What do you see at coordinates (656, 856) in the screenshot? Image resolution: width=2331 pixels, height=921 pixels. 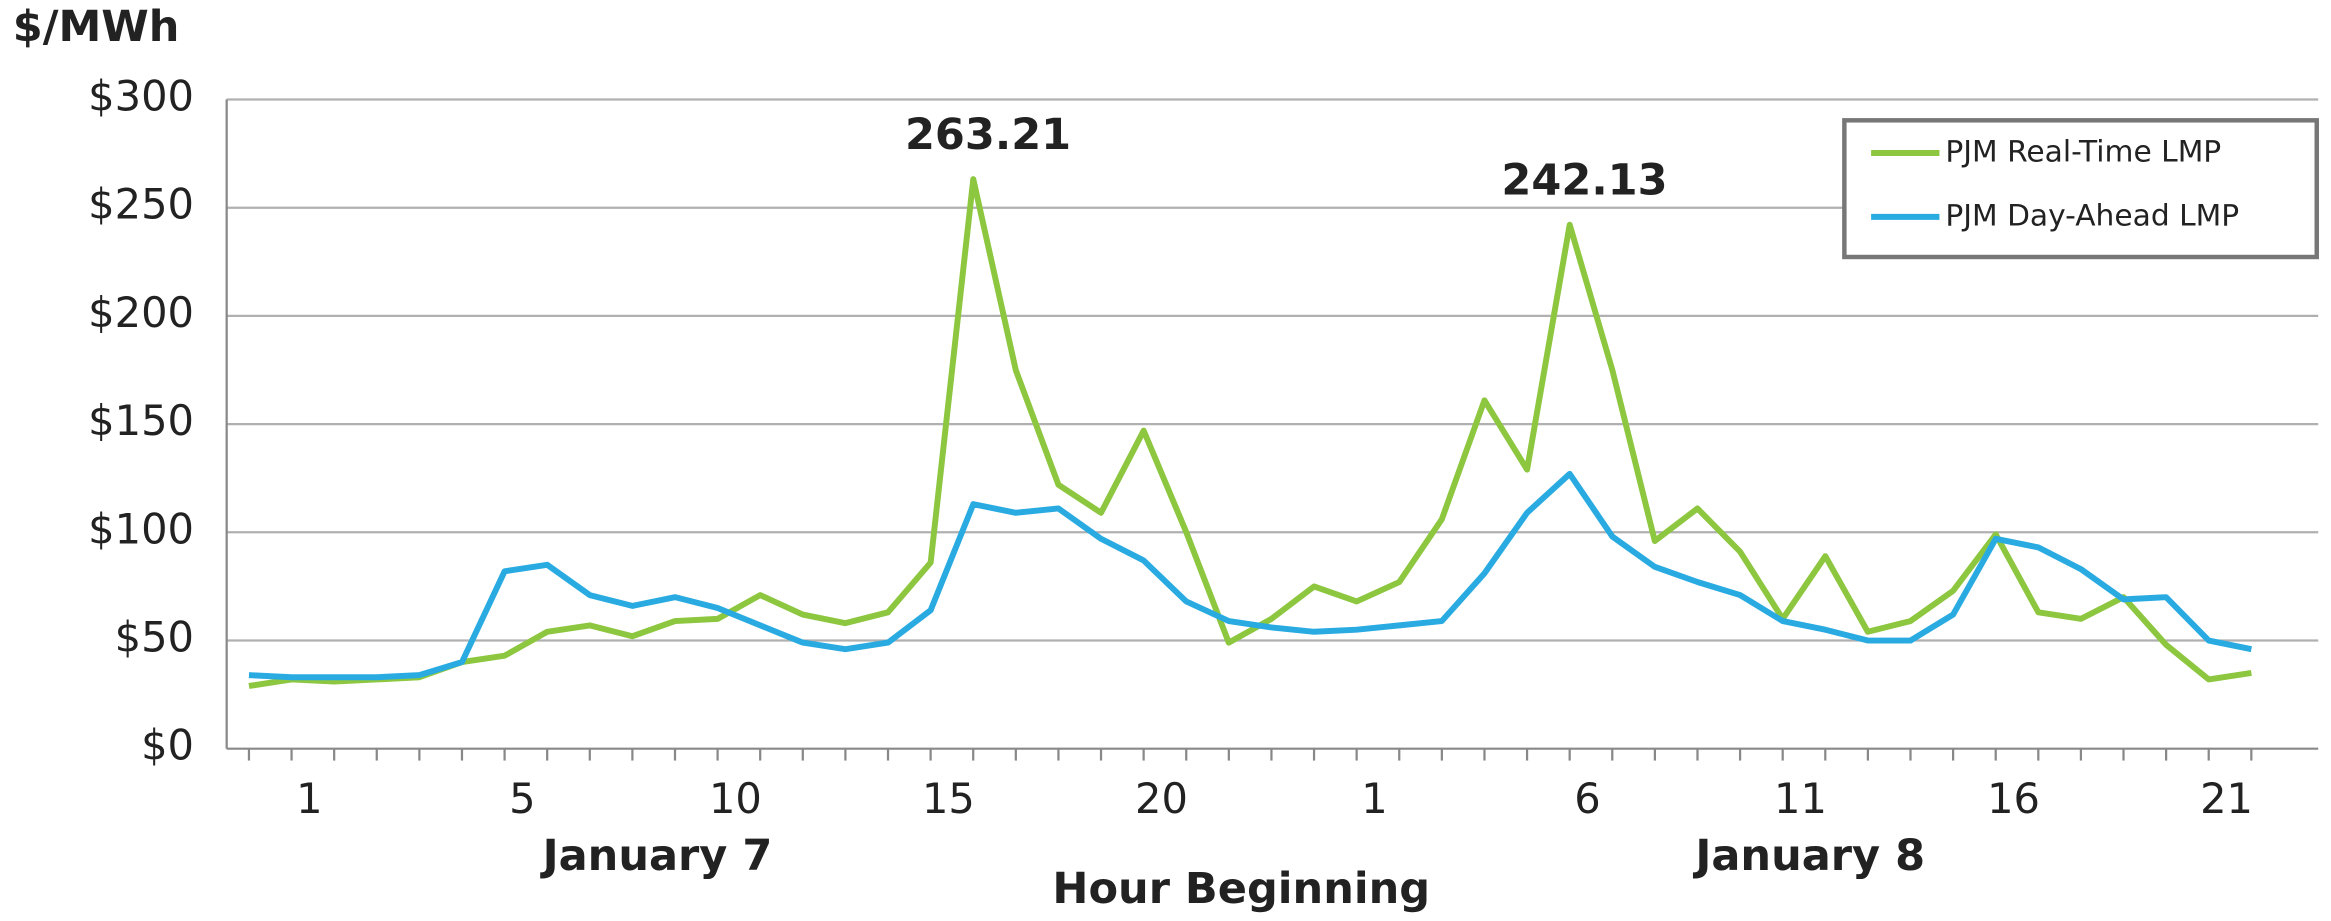 I see `day-label: January 7` at bounding box center [656, 856].